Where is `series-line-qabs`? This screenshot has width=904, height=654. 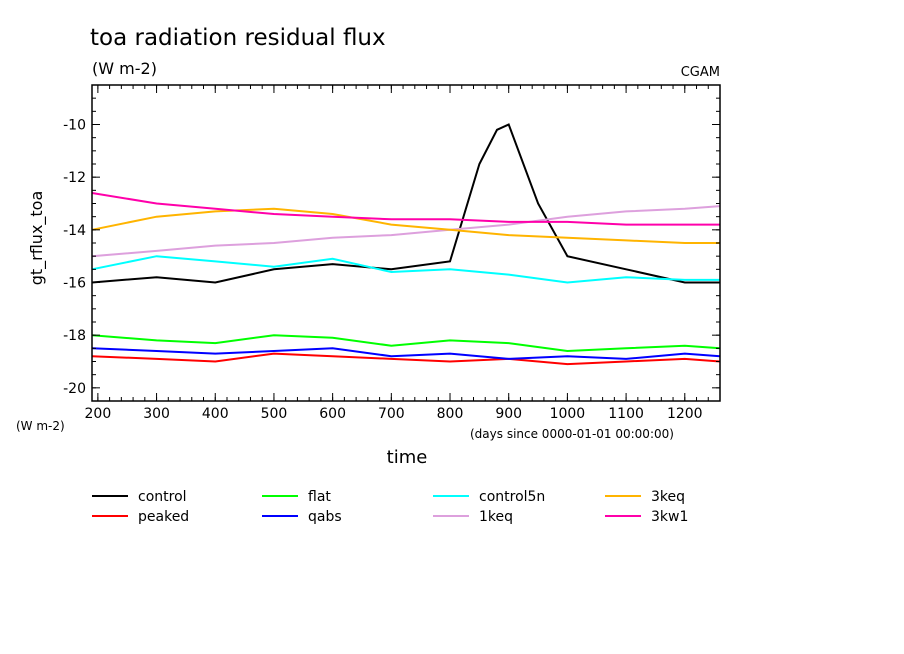 series-line-qabs is located at coordinates (406, 353).